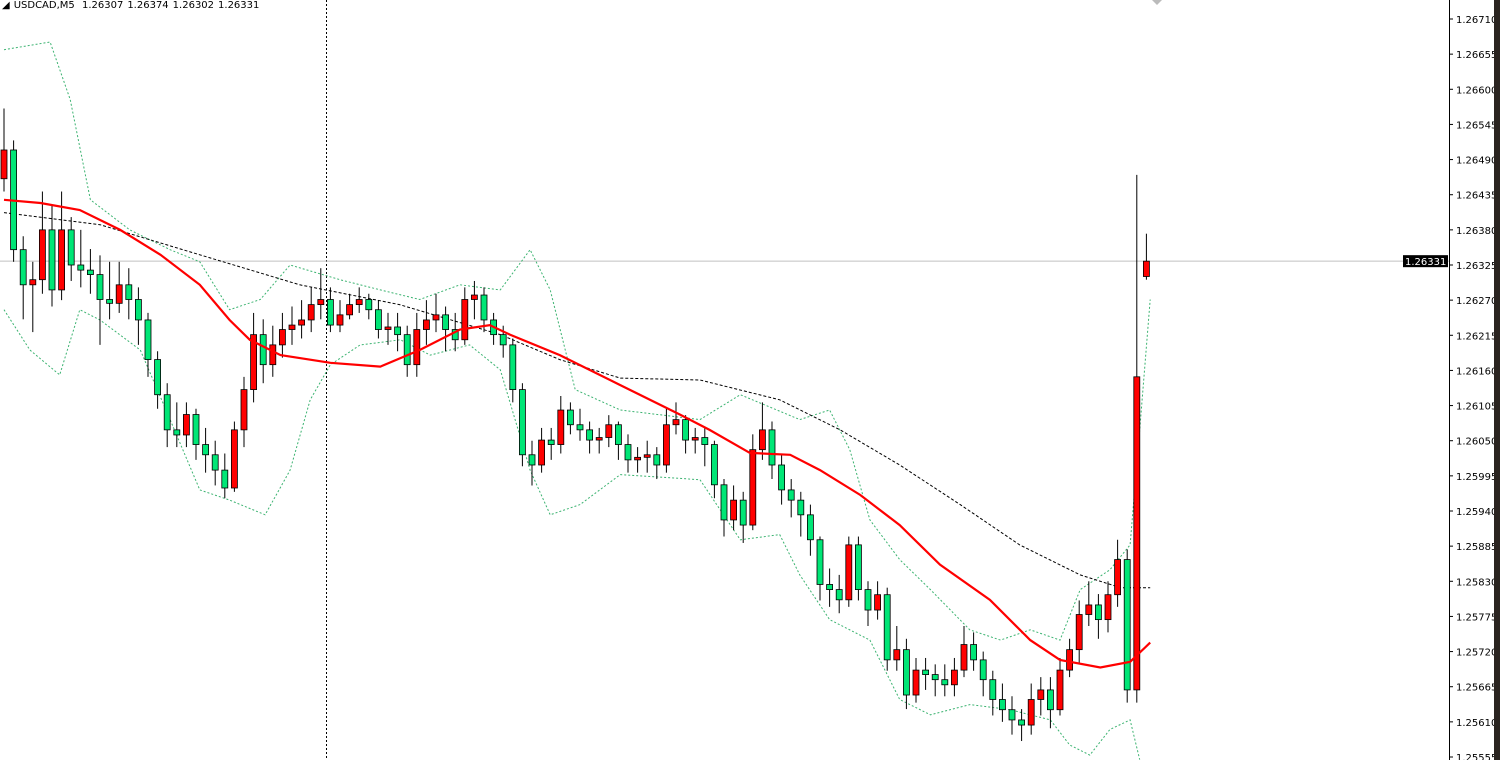 This screenshot has height=760, width=1500. Describe the element at coordinates (6, 5) in the screenshot. I see `dropdown-triangle-icon: ◢` at that location.